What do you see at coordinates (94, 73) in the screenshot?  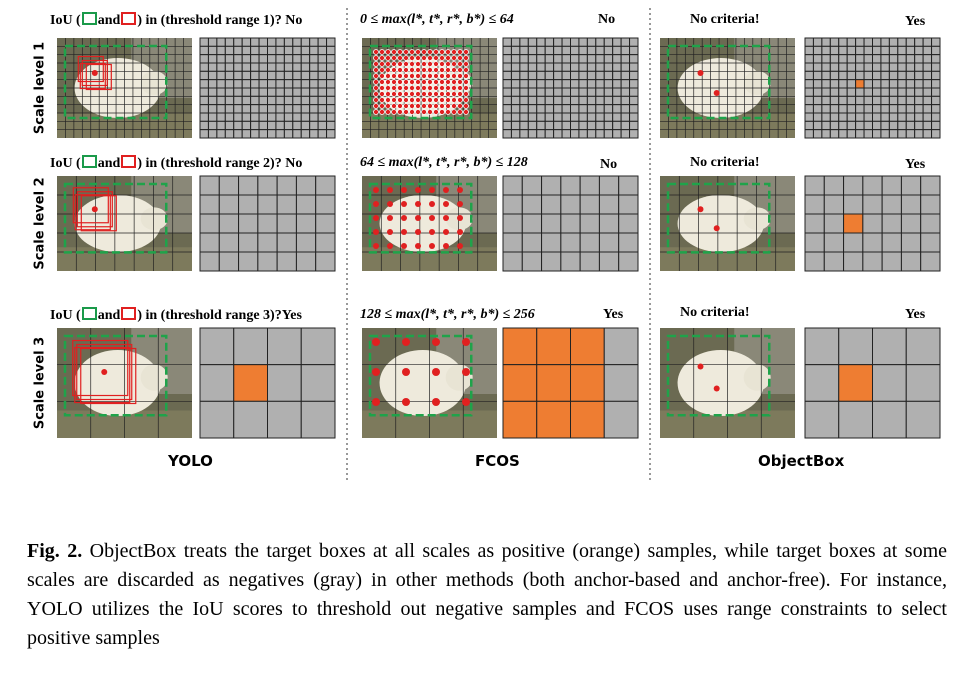 I see `anchor-box` at bounding box center [94, 73].